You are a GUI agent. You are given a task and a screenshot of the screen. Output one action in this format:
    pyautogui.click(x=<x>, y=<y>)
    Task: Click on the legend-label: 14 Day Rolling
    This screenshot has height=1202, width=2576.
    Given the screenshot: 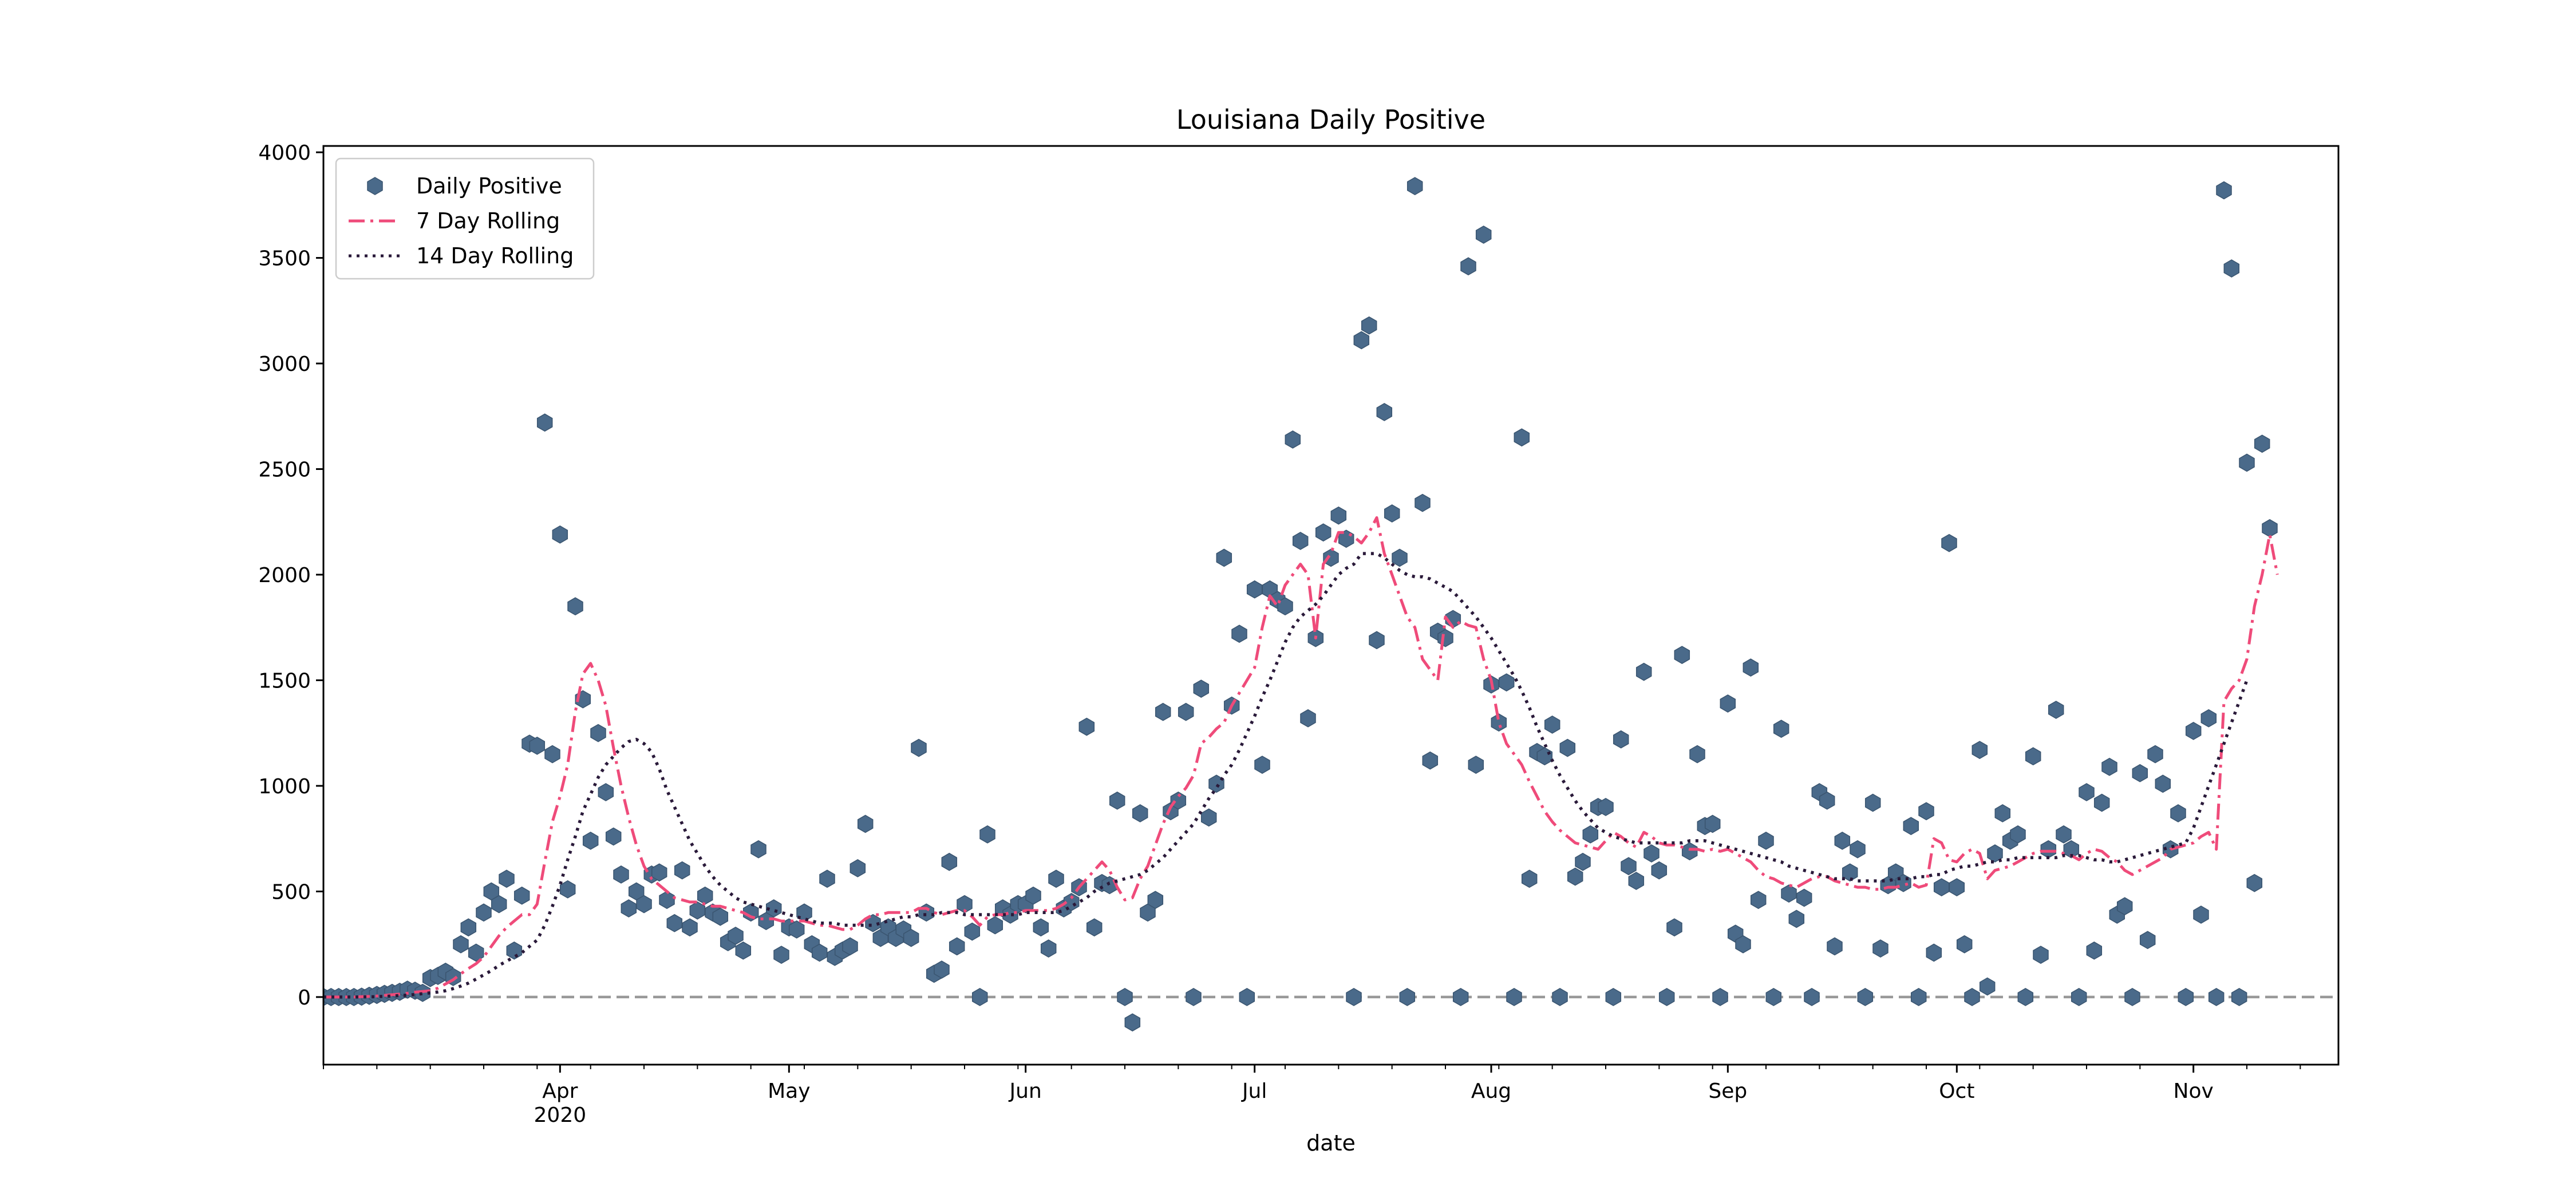 What is the action you would take?
    pyautogui.click(x=495, y=255)
    